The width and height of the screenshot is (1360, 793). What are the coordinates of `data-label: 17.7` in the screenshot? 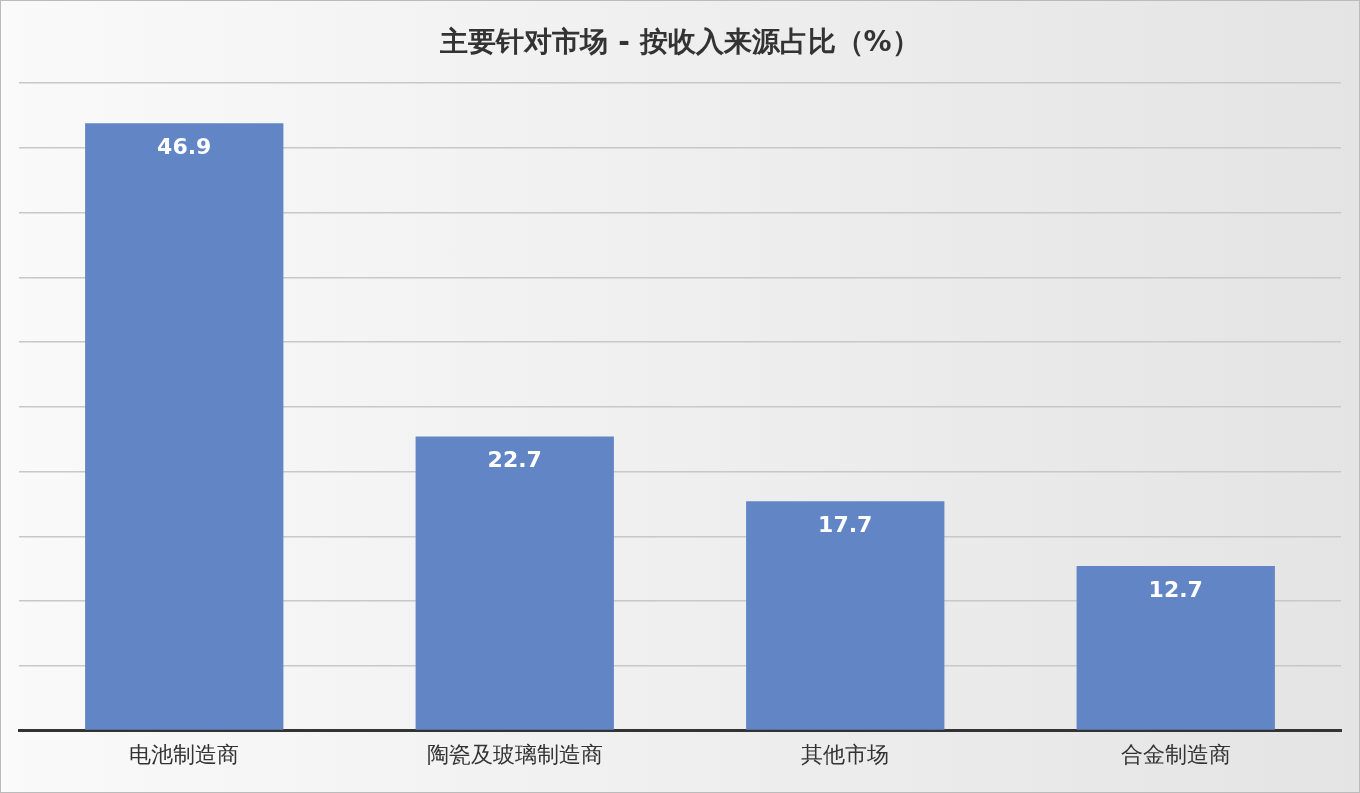 It's located at (845, 525).